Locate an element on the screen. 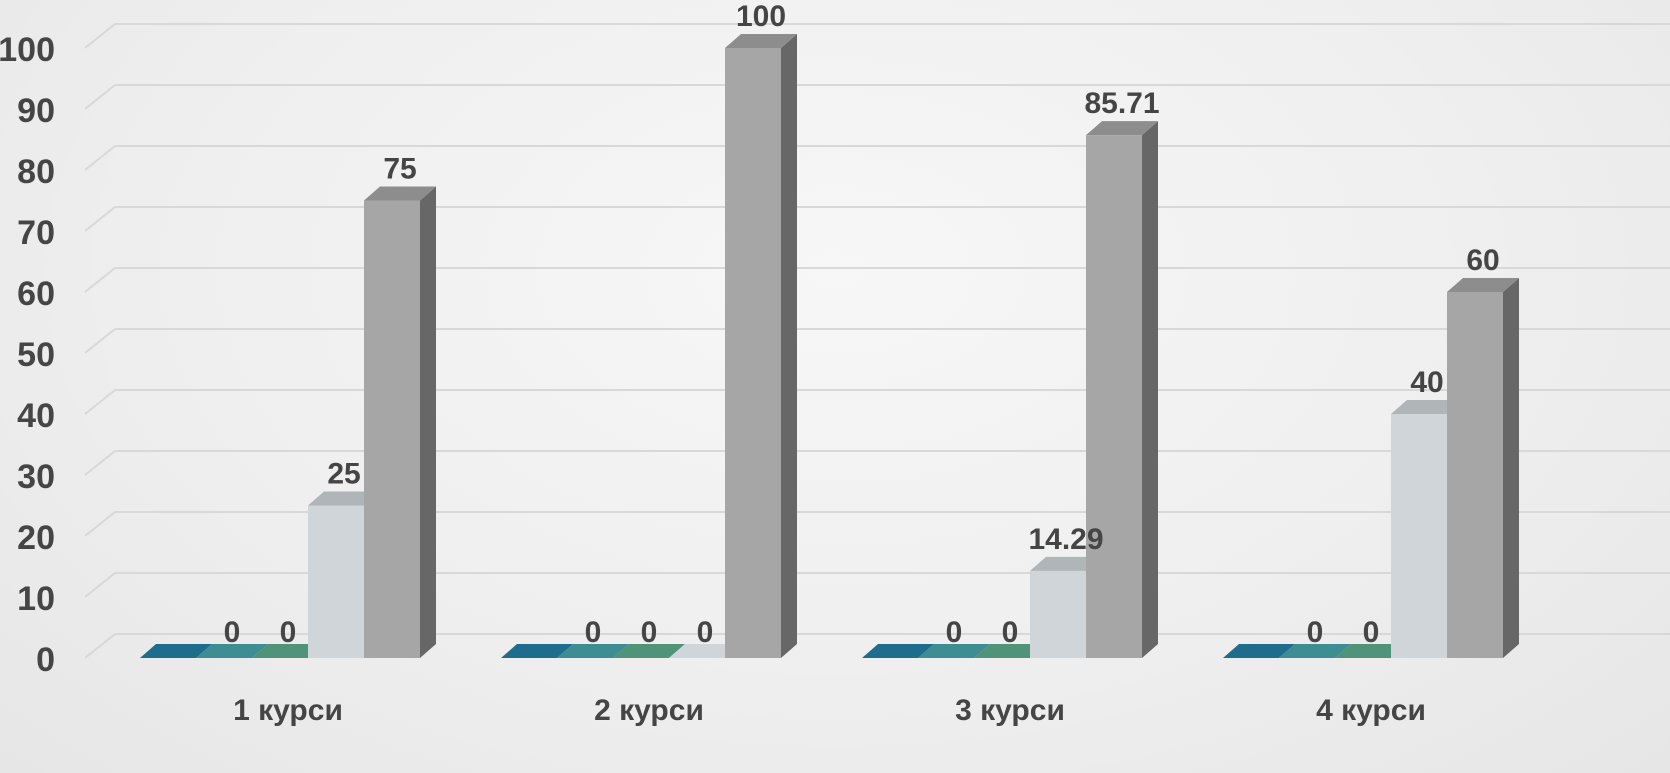  y-tick-label: 70 is located at coordinates (36, 233).